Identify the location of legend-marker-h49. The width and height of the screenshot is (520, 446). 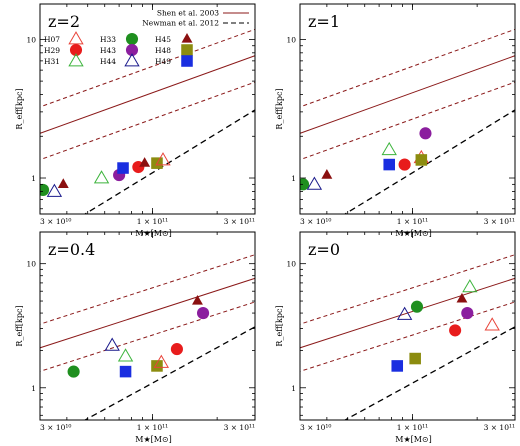
(187, 61).